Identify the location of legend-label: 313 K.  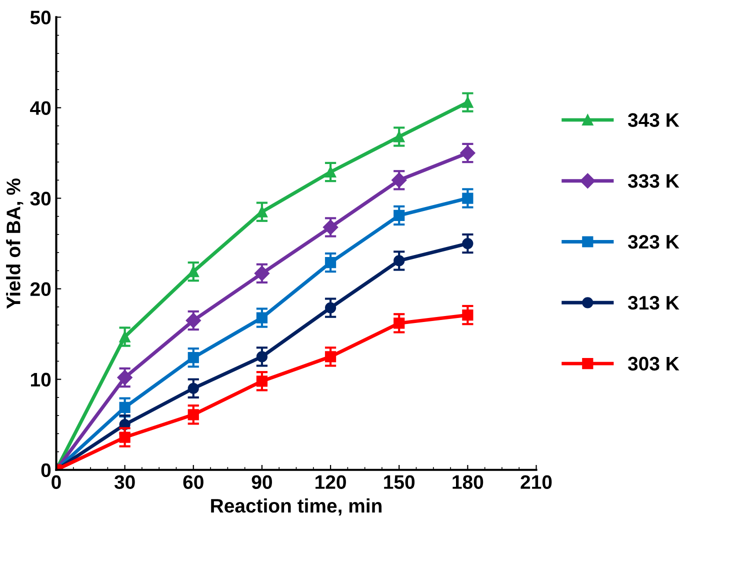
(654, 303).